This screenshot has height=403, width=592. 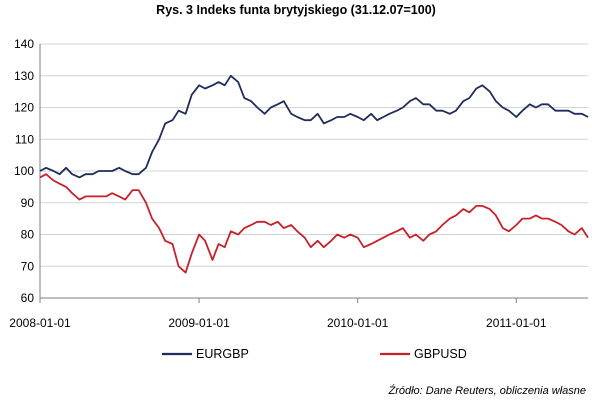 What do you see at coordinates (487, 391) in the screenshot?
I see `source-note: Źródło: Dane Reuters, obliczenia własne` at bounding box center [487, 391].